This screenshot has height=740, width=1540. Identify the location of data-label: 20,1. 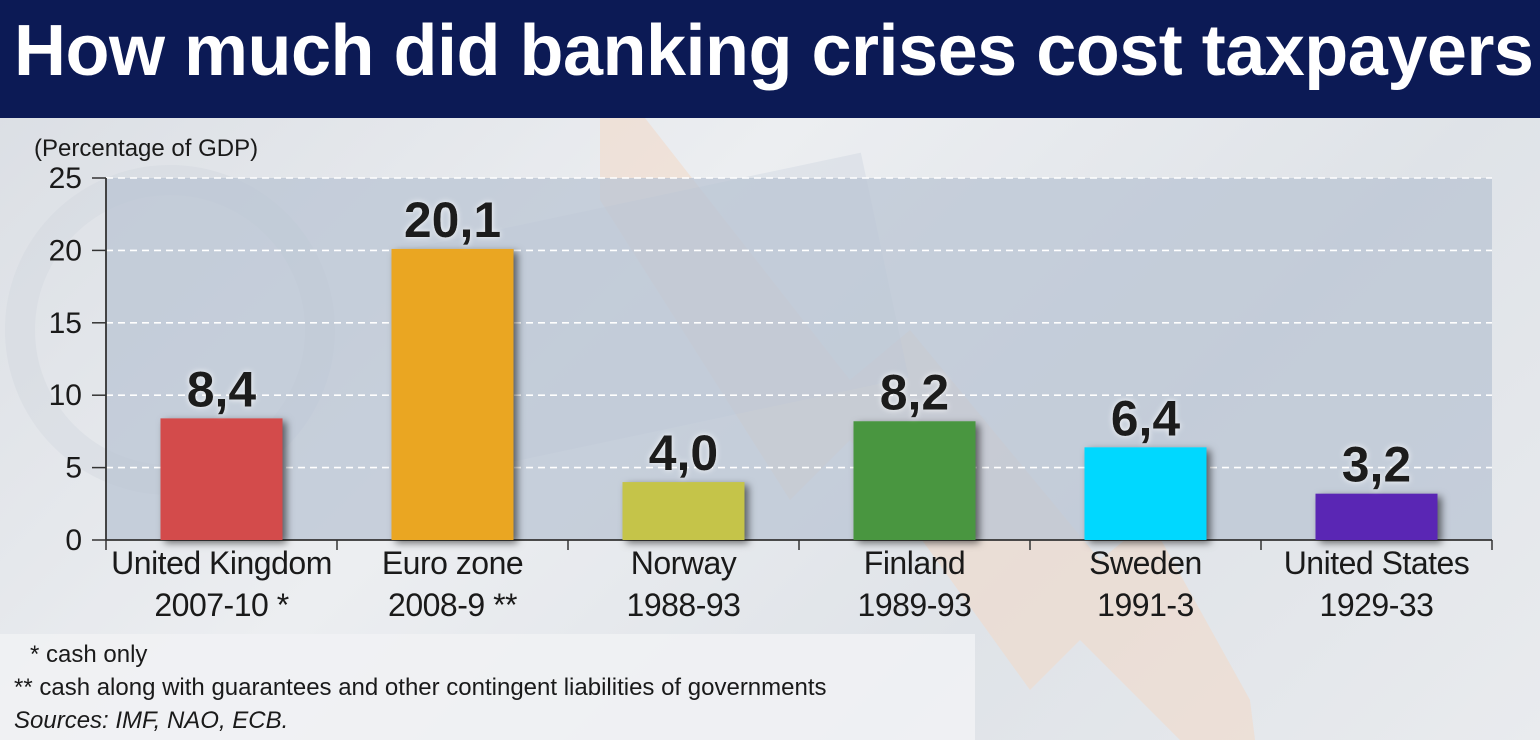
(452, 220).